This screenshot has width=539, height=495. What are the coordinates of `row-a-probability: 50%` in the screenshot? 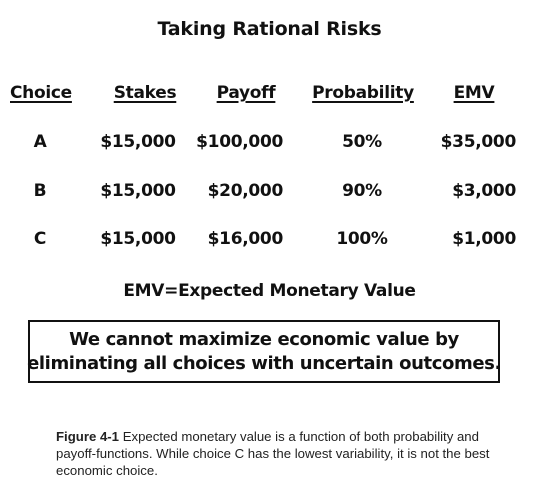 It's located at (362, 142).